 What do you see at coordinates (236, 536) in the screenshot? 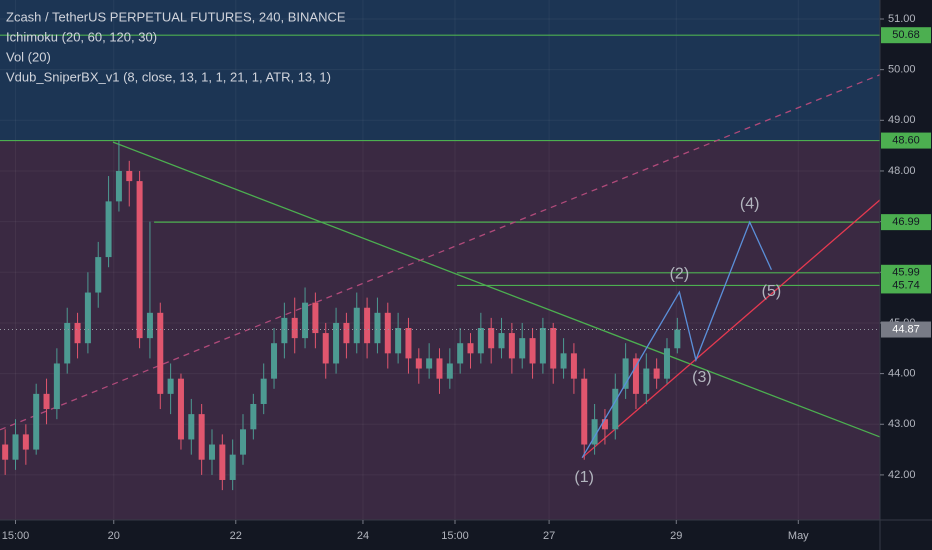
I see `x-tick-label: 22` at bounding box center [236, 536].